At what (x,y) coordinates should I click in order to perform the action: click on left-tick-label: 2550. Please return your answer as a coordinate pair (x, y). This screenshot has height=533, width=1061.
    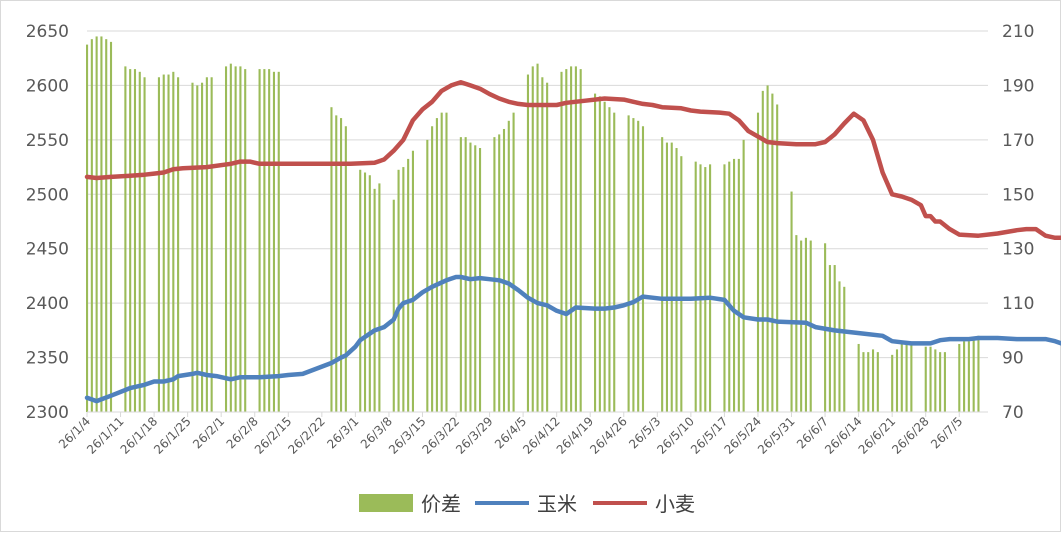
    Looking at the image, I should click on (47, 141).